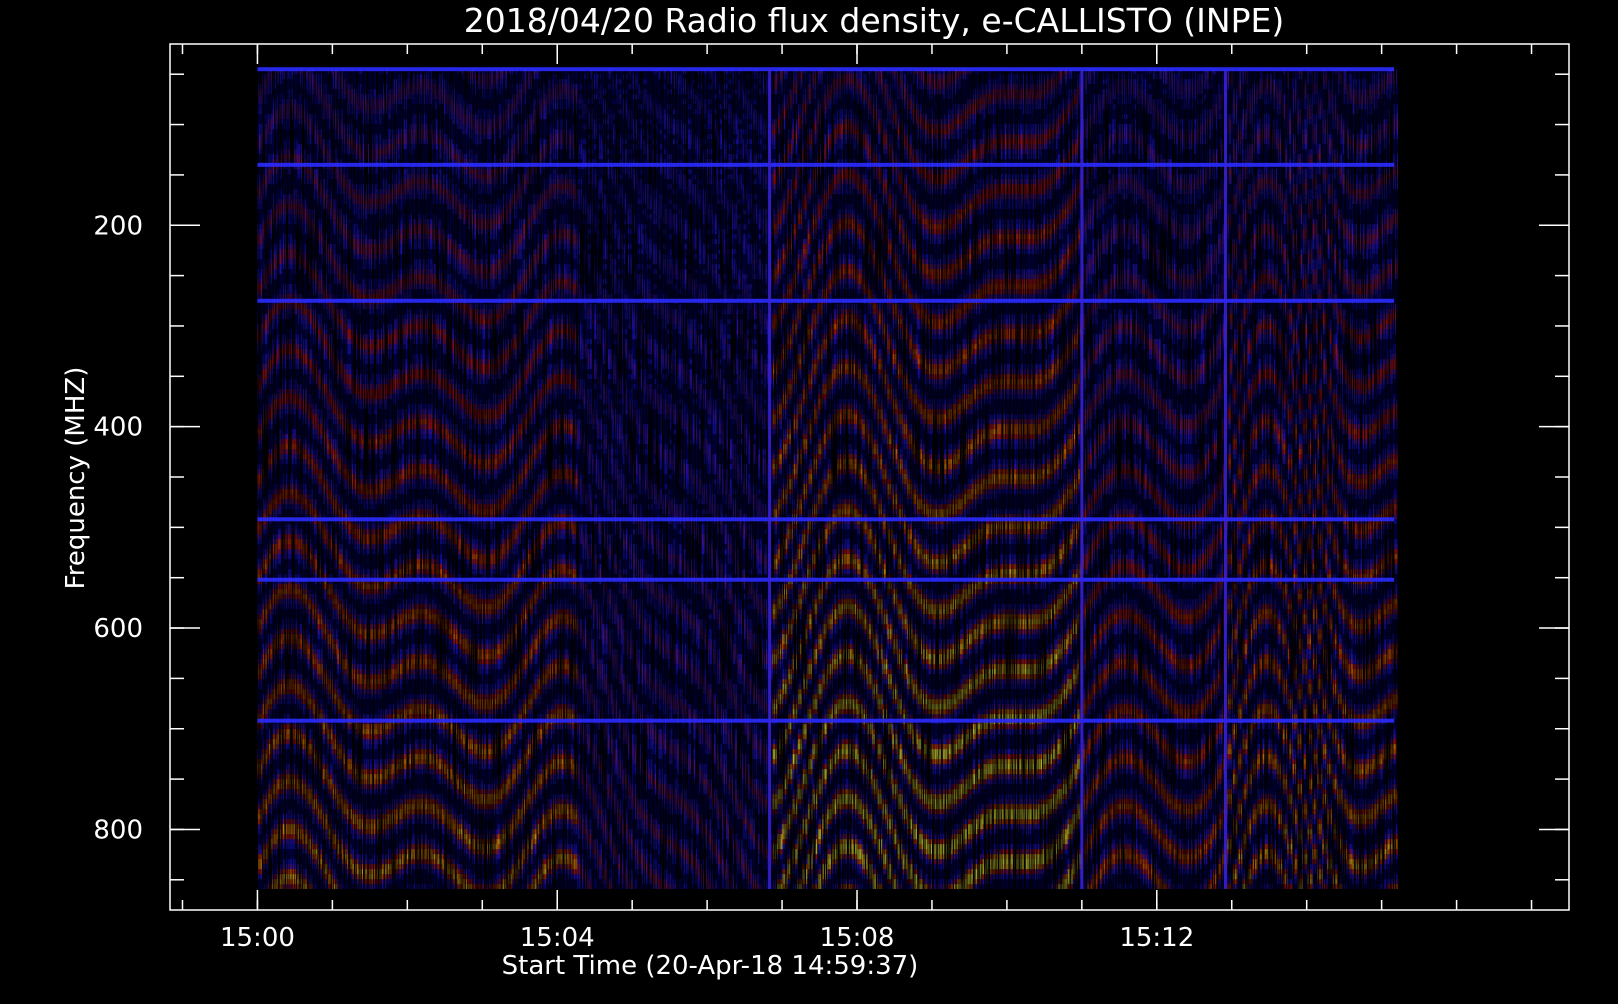 Image resolution: width=1618 pixels, height=1004 pixels. Describe the element at coordinates (1156, 938) in the screenshot. I see `x-tick-label: 15:12` at that location.